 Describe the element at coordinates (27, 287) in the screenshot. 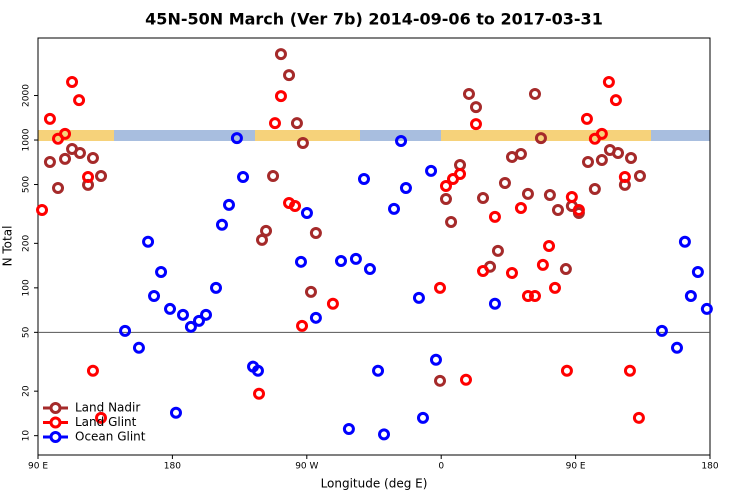

I see `y-tick-label: 100` at that location.